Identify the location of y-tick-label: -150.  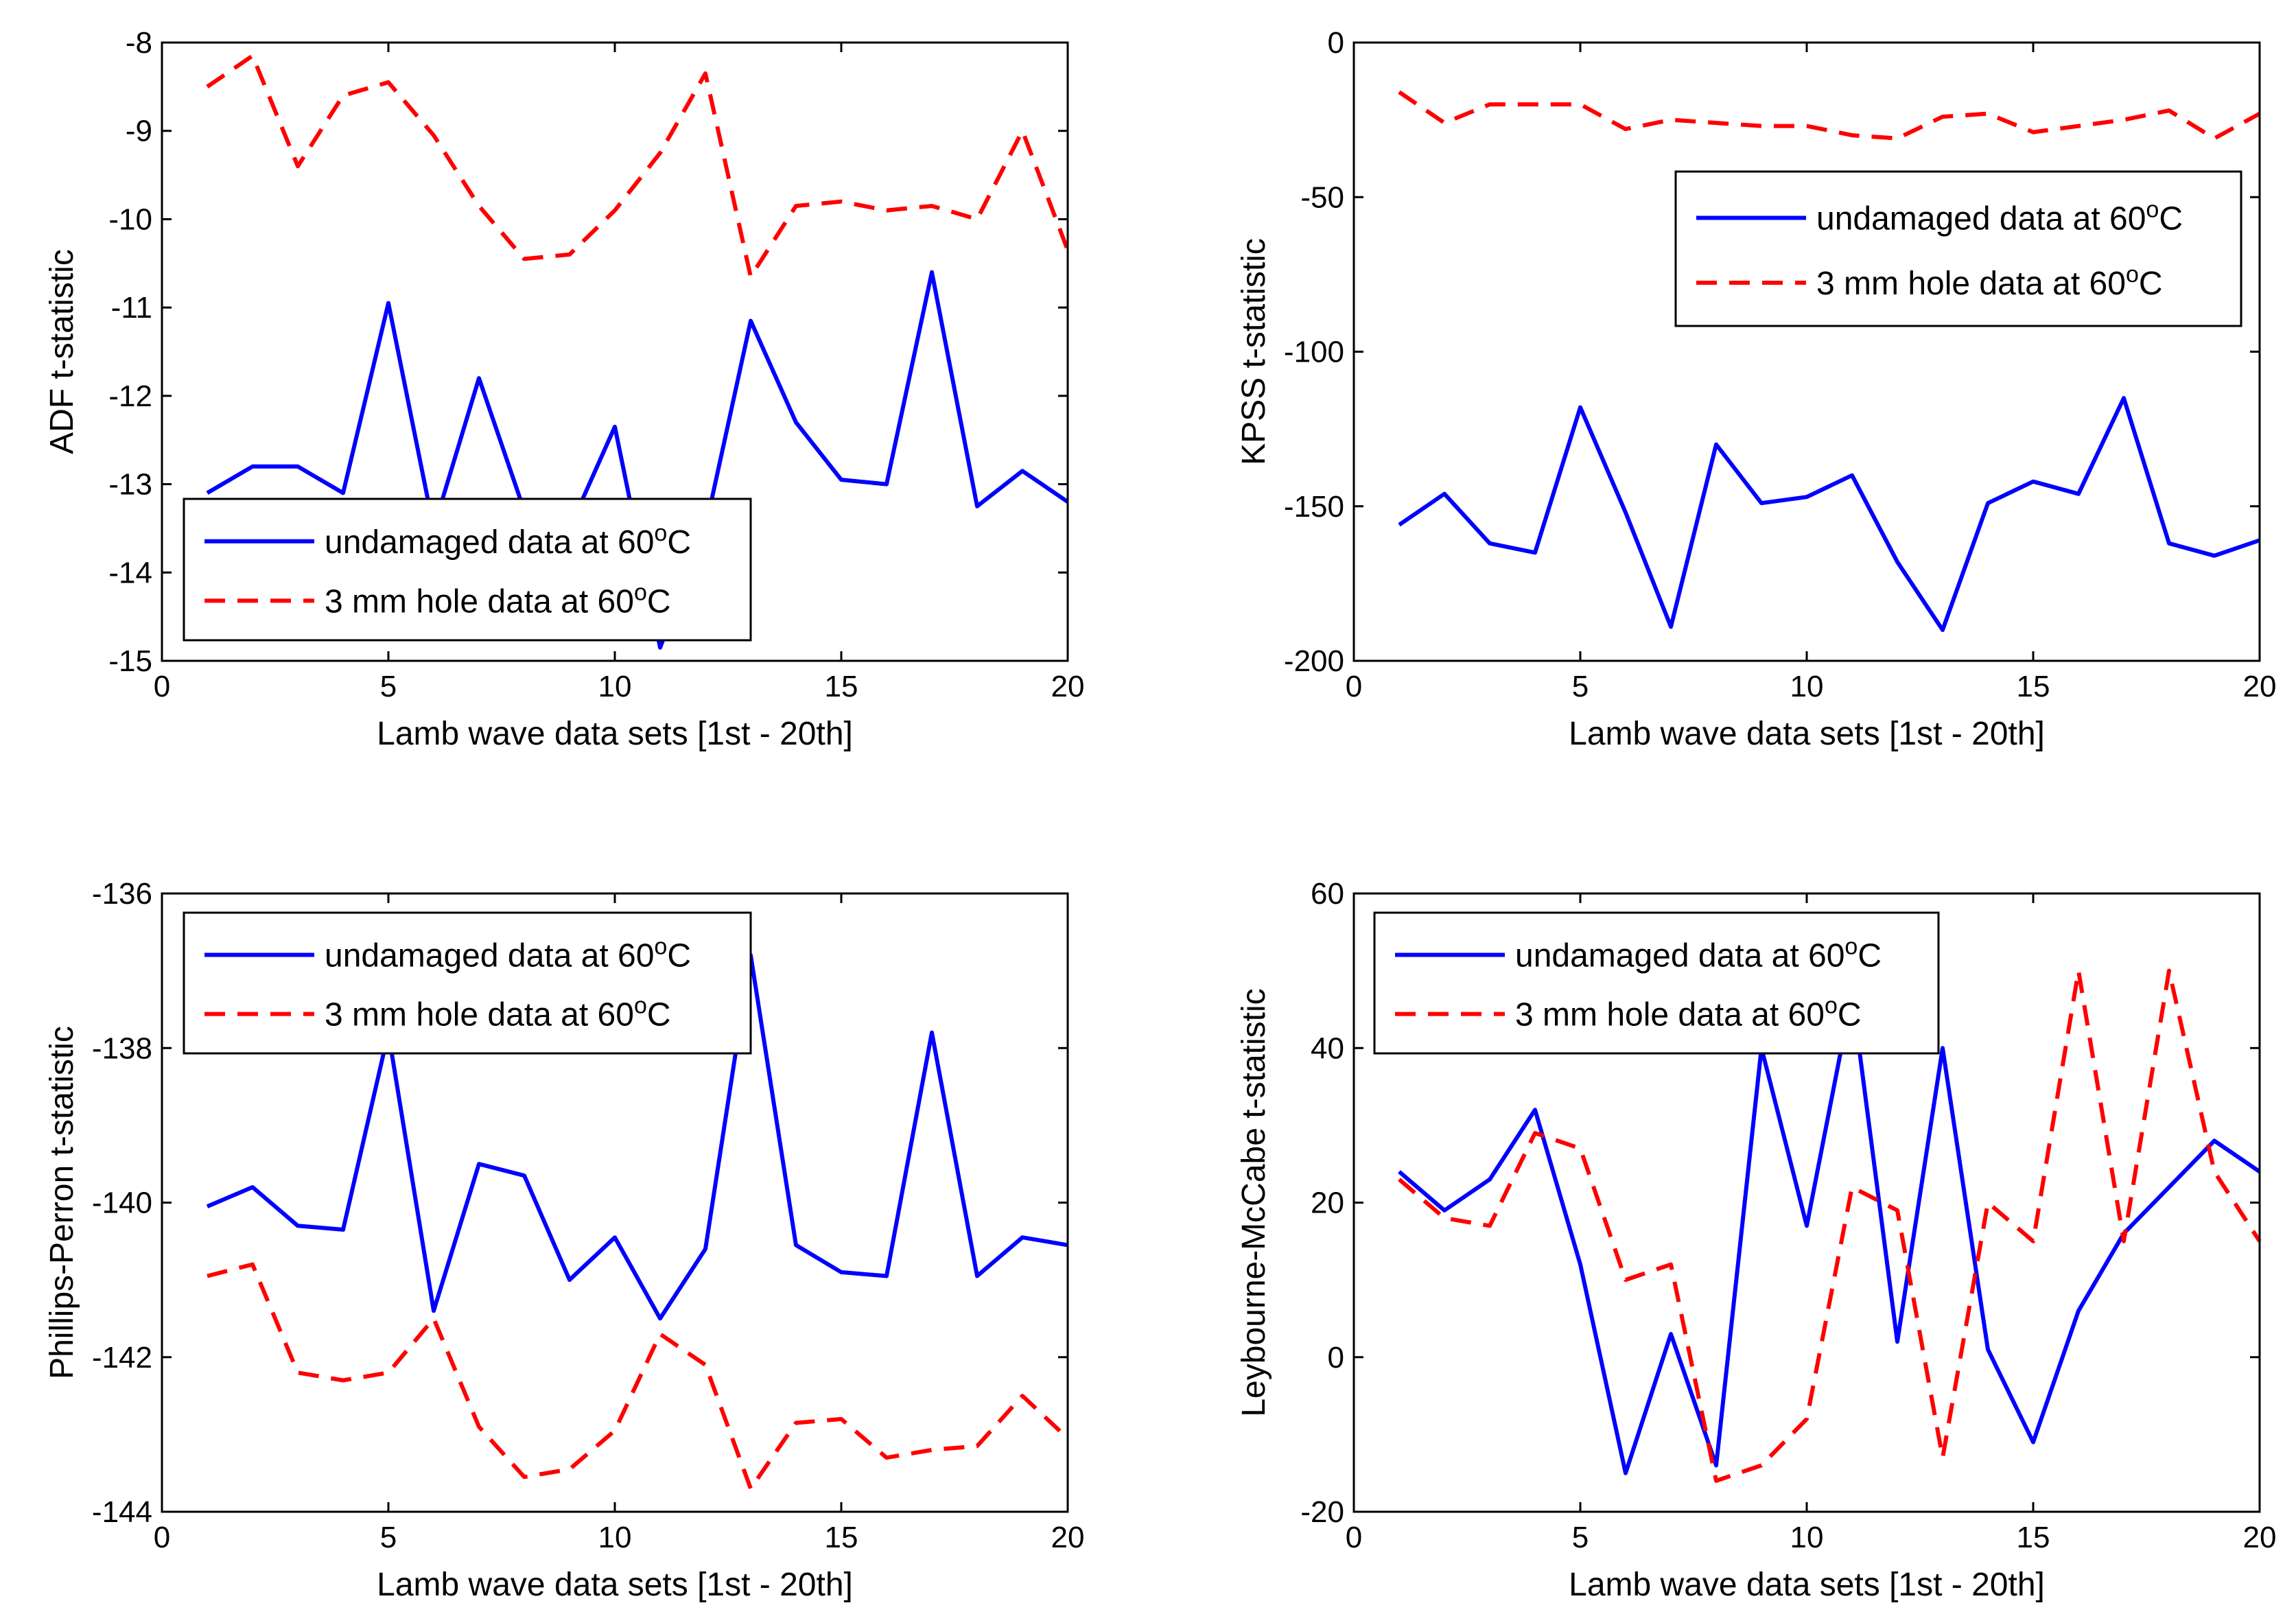
(1314, 507).